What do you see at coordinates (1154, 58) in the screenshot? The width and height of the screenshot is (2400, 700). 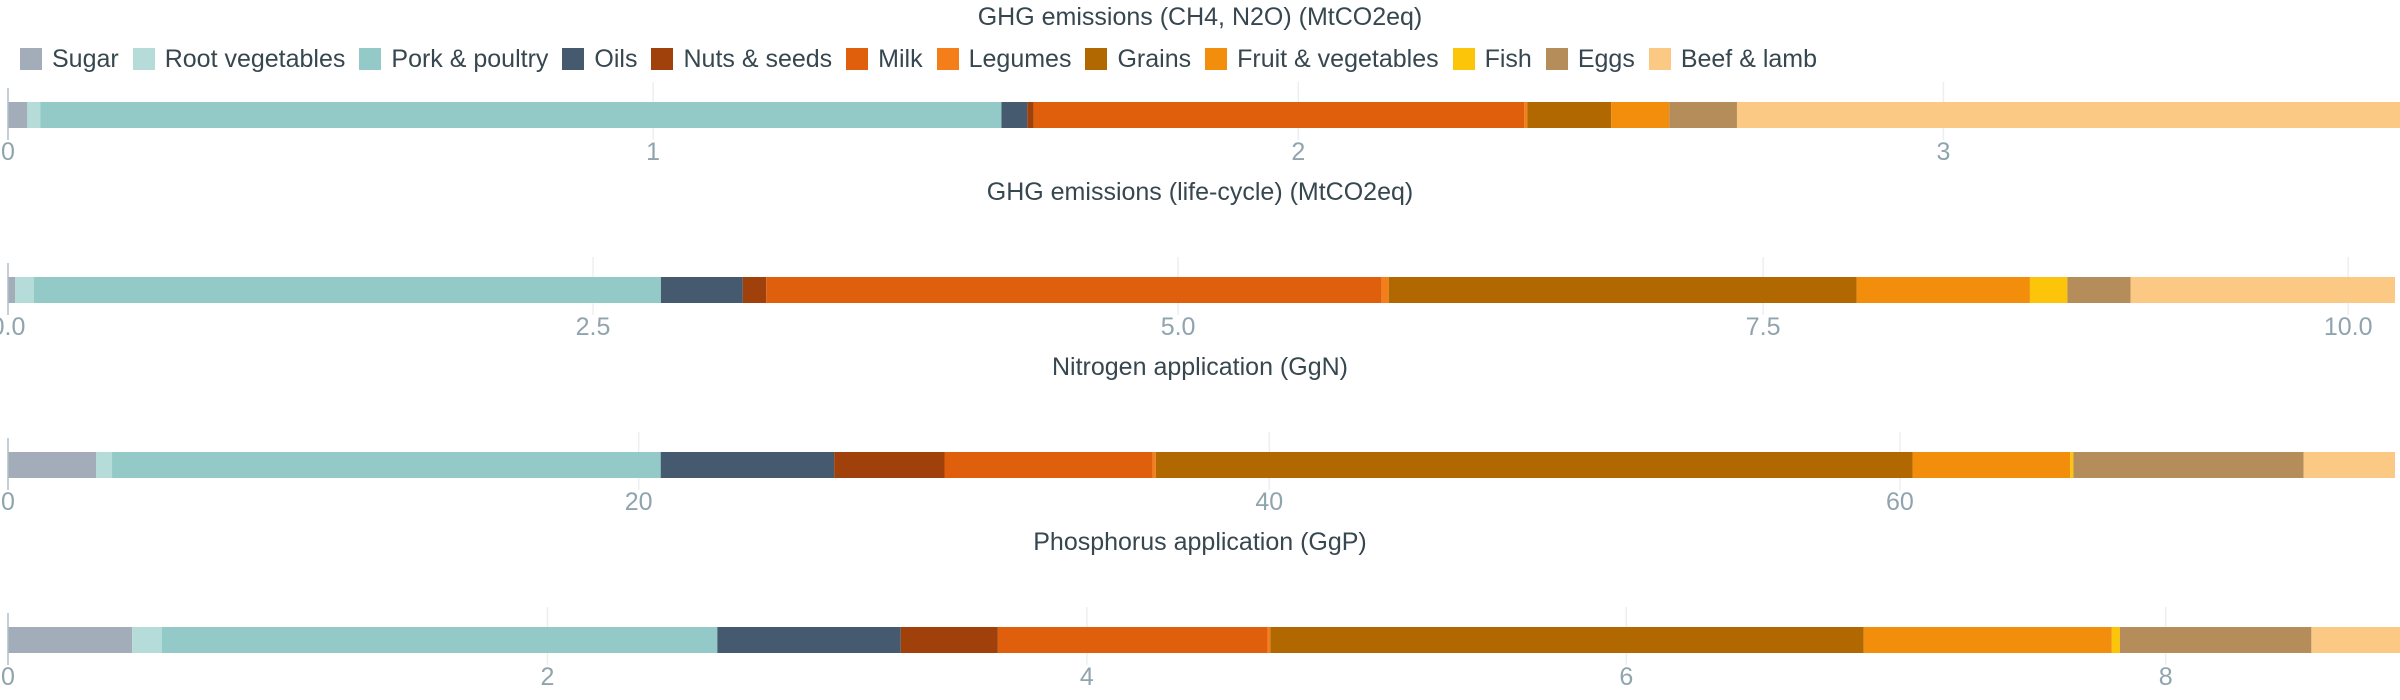 I see `legend-label: Grains` at bounding box center [1154, 58].